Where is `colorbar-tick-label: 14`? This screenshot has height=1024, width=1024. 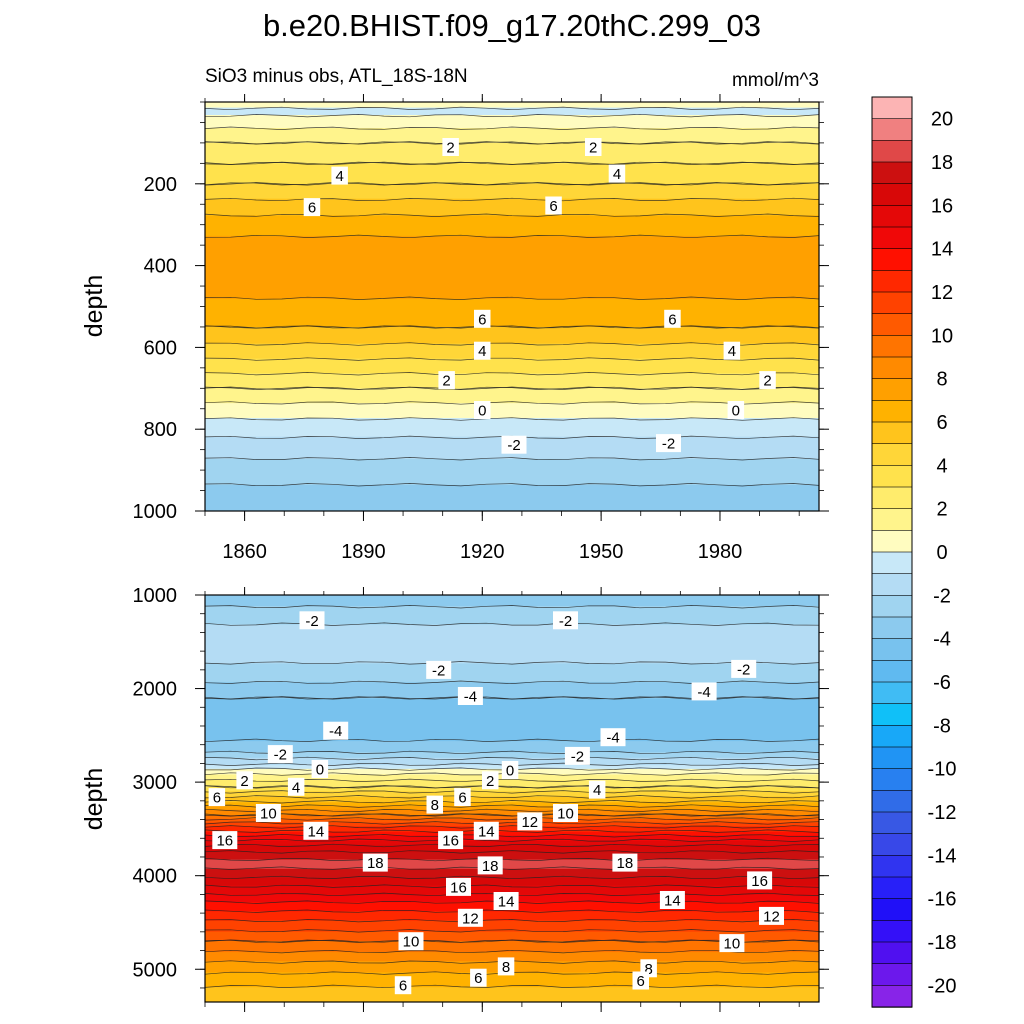
colorbar-tick-label: 14 is located at coordinates (942, 250).